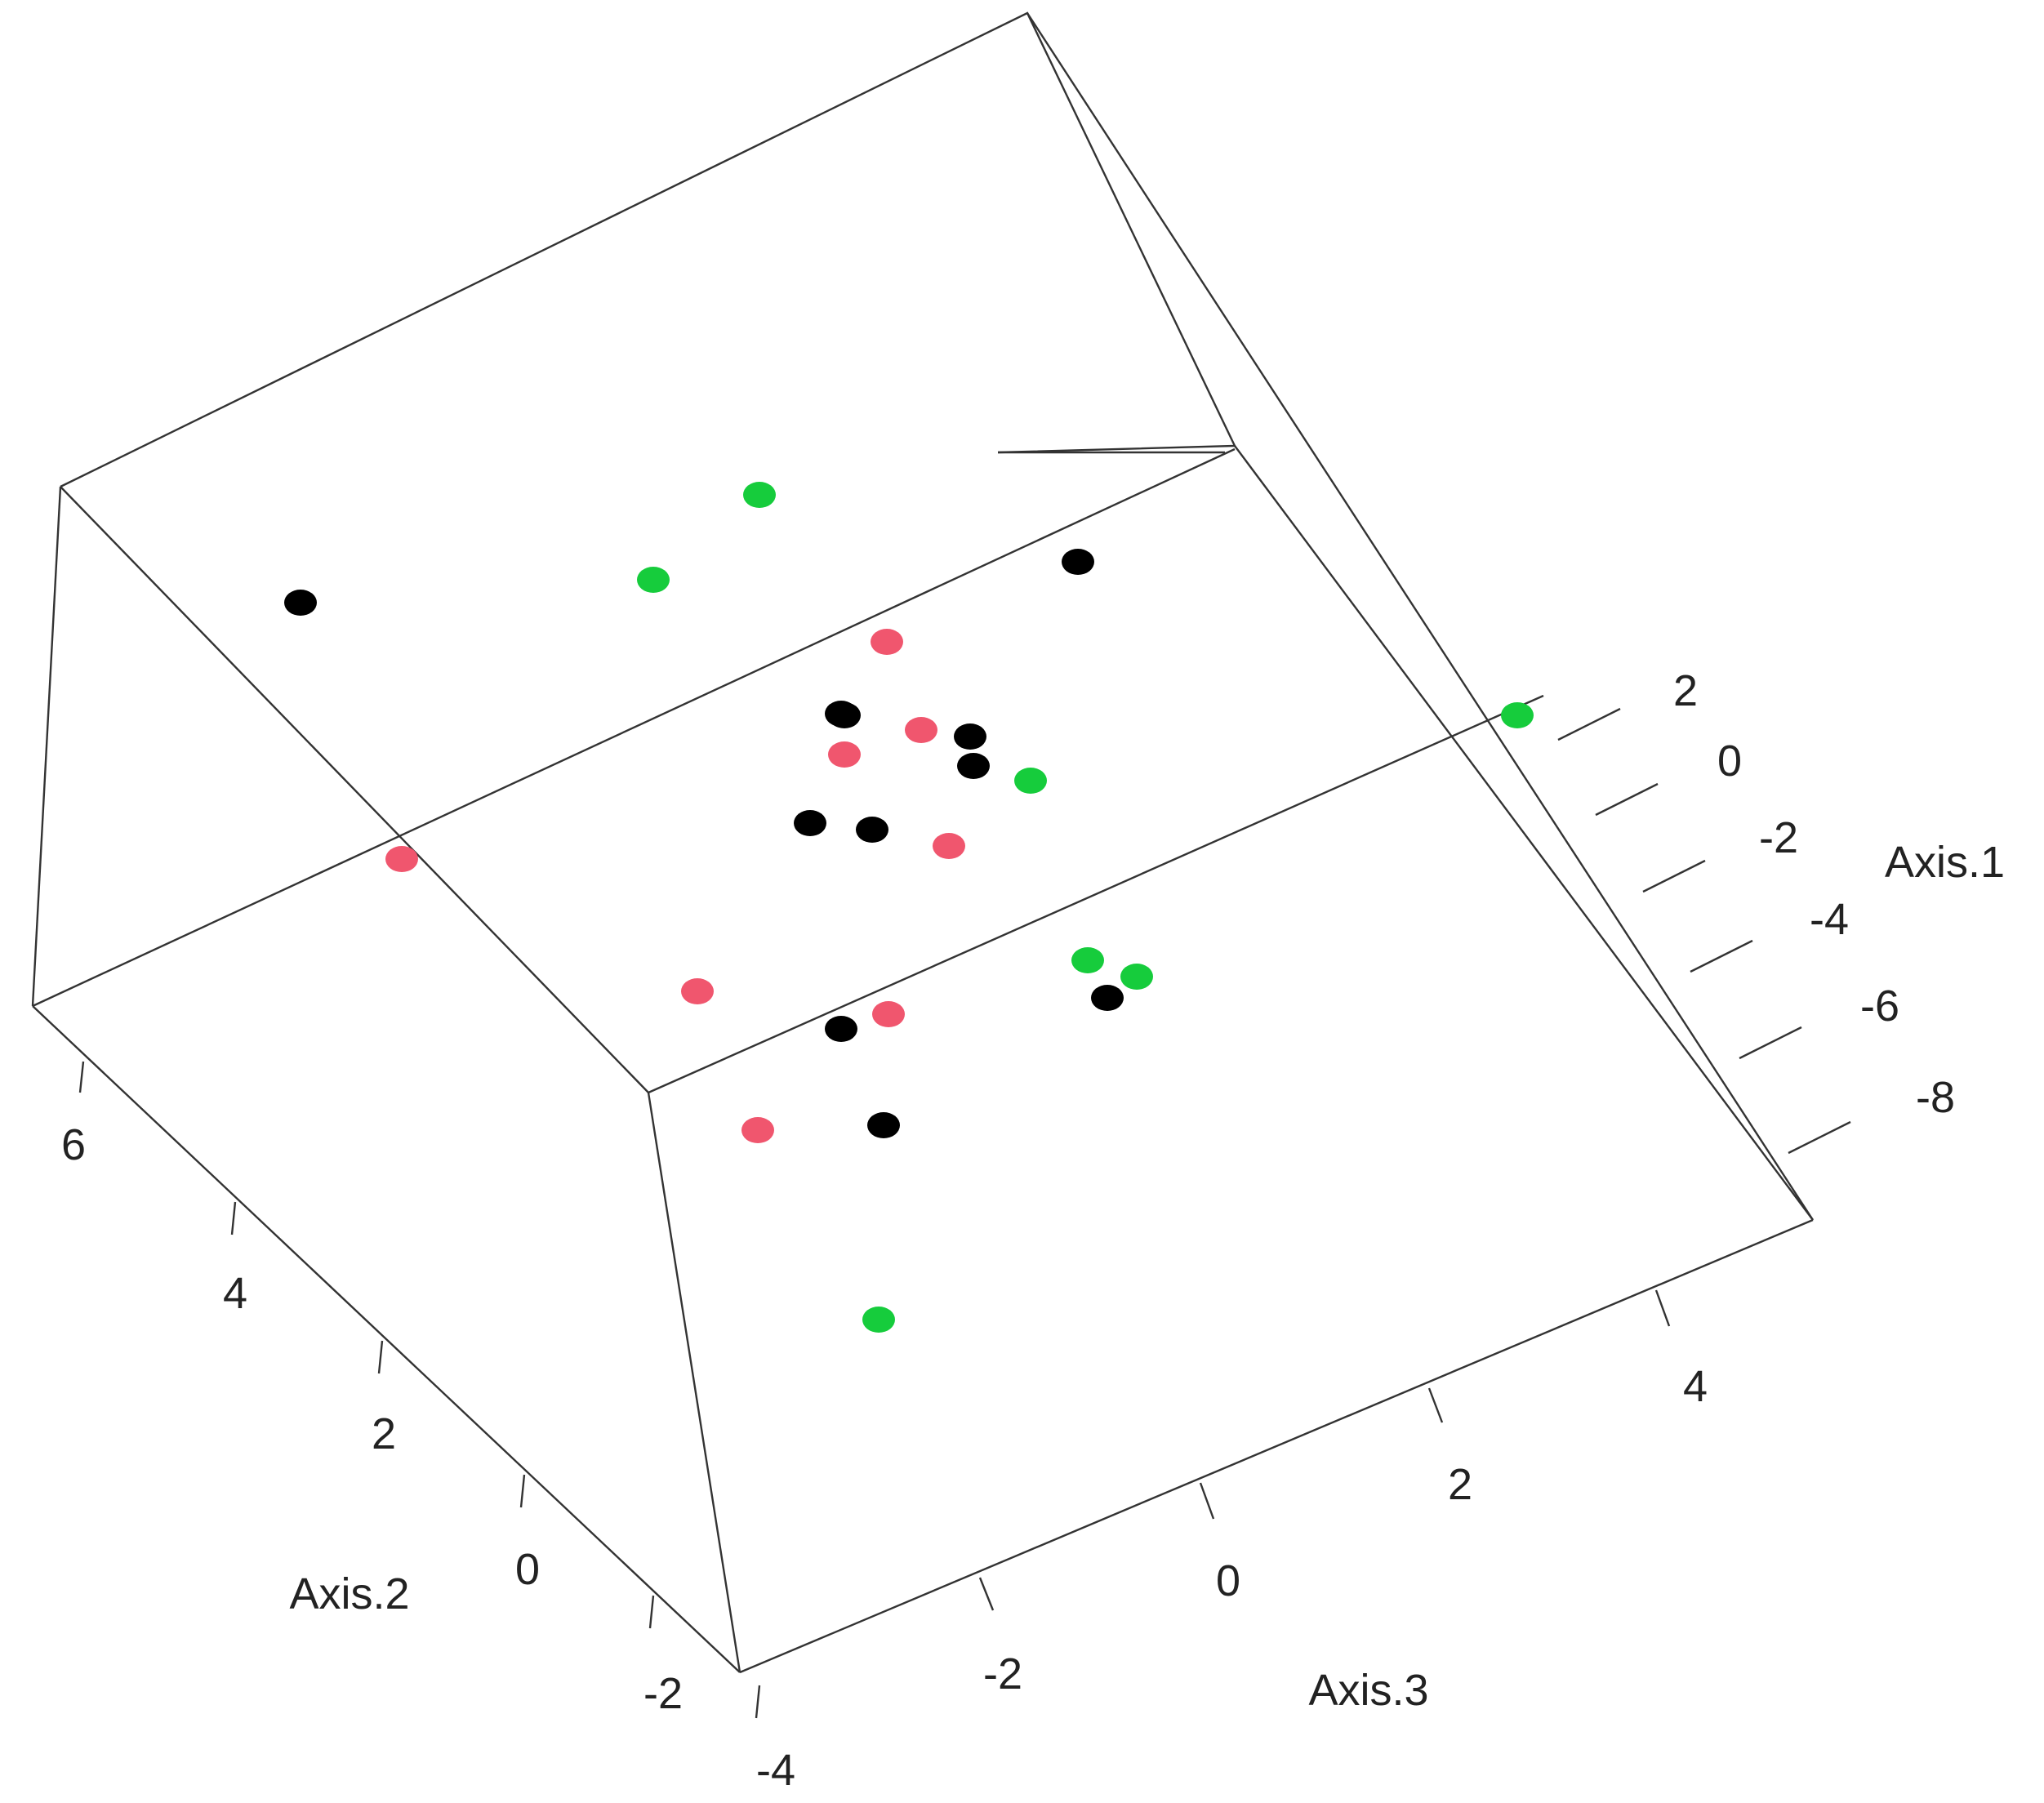  I want to click on axis1-tick-label: -8, so click(1936, 1097).